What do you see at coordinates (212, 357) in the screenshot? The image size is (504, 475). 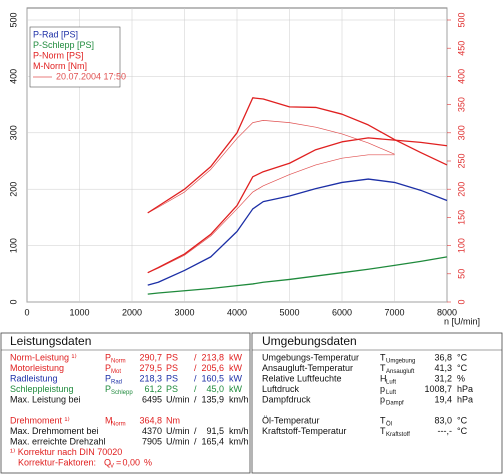 I see `row-value: 213,8` at bounding box center [212, 357].